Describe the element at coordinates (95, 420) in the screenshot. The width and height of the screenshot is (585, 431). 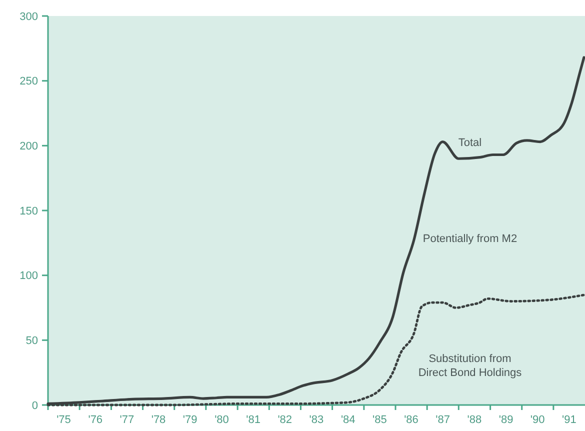
I see `x-tick-label: '76` at that location.